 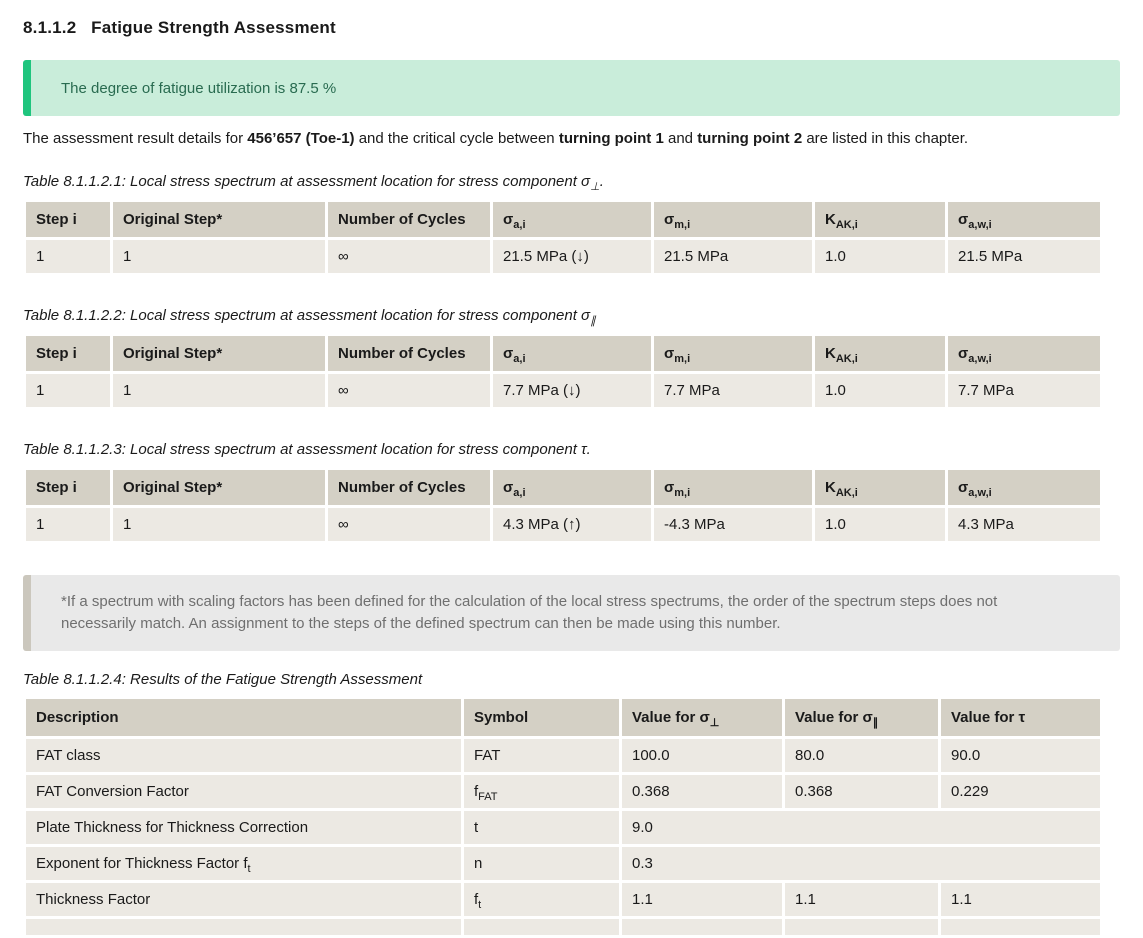 I want to click on table-row: 1 1 ∞ 21.5 MPa (↓) 21.5 MPa 1.0 21.5 MPa, so click(x=563, y=256).